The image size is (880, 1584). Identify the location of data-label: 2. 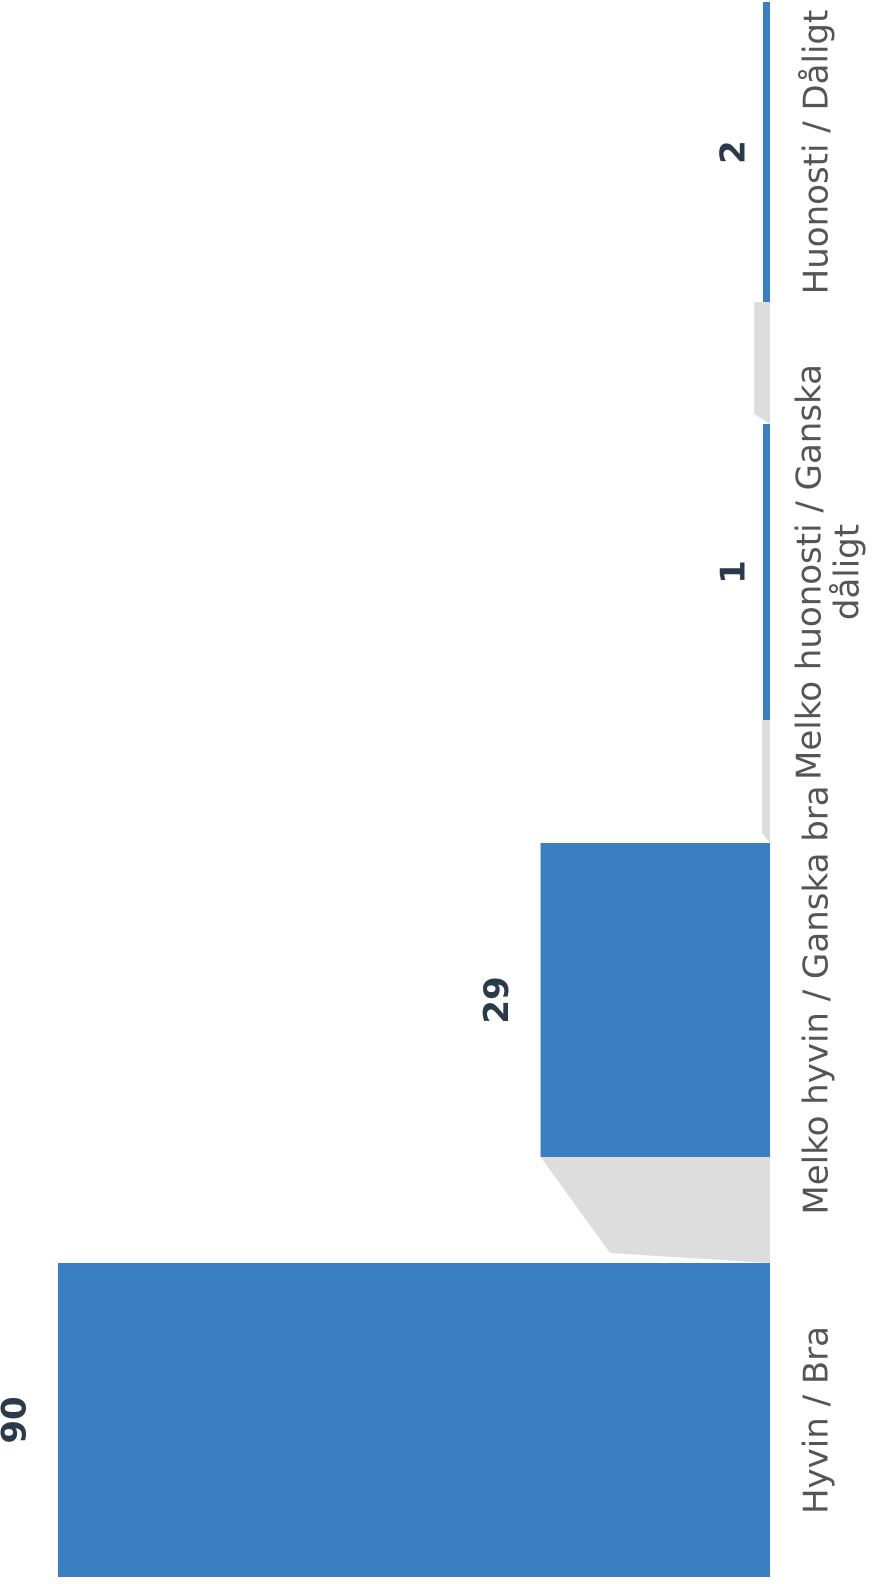
(734, 152).